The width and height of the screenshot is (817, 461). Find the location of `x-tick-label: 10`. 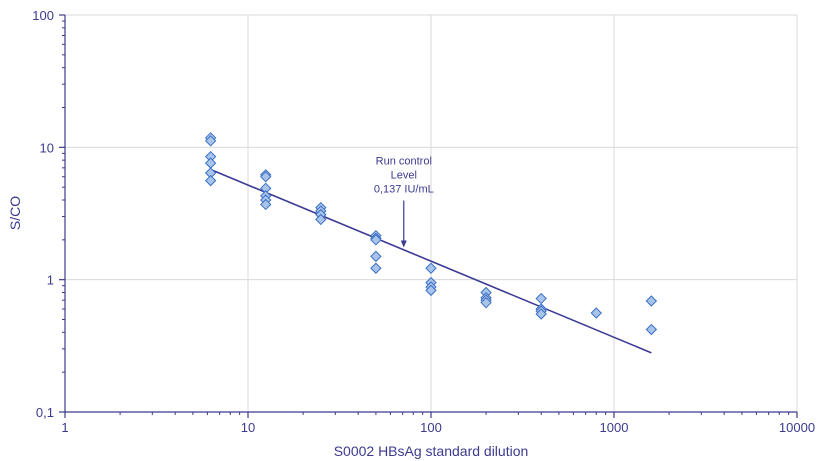

x-tick-label: 10 is located at coordinates (248, 427).